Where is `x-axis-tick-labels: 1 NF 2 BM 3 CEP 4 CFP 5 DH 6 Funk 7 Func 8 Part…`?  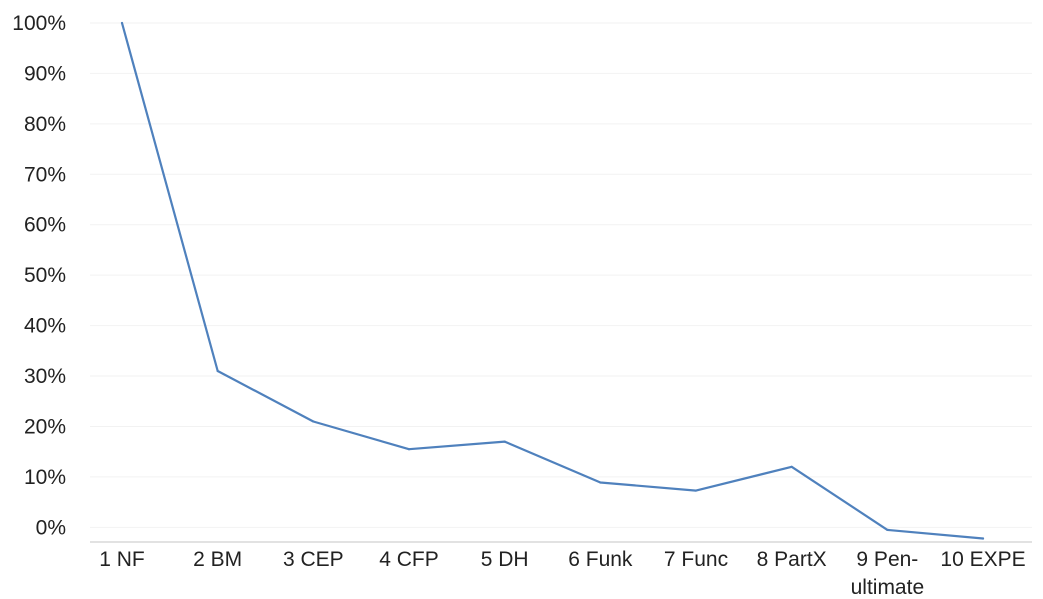
x-axis-tick-labels: 1 NF 2 BM 3 CEP 4 CFP 5 DH 6 Funk 7 Func 8 Part… is located at coordinates (562, 573).